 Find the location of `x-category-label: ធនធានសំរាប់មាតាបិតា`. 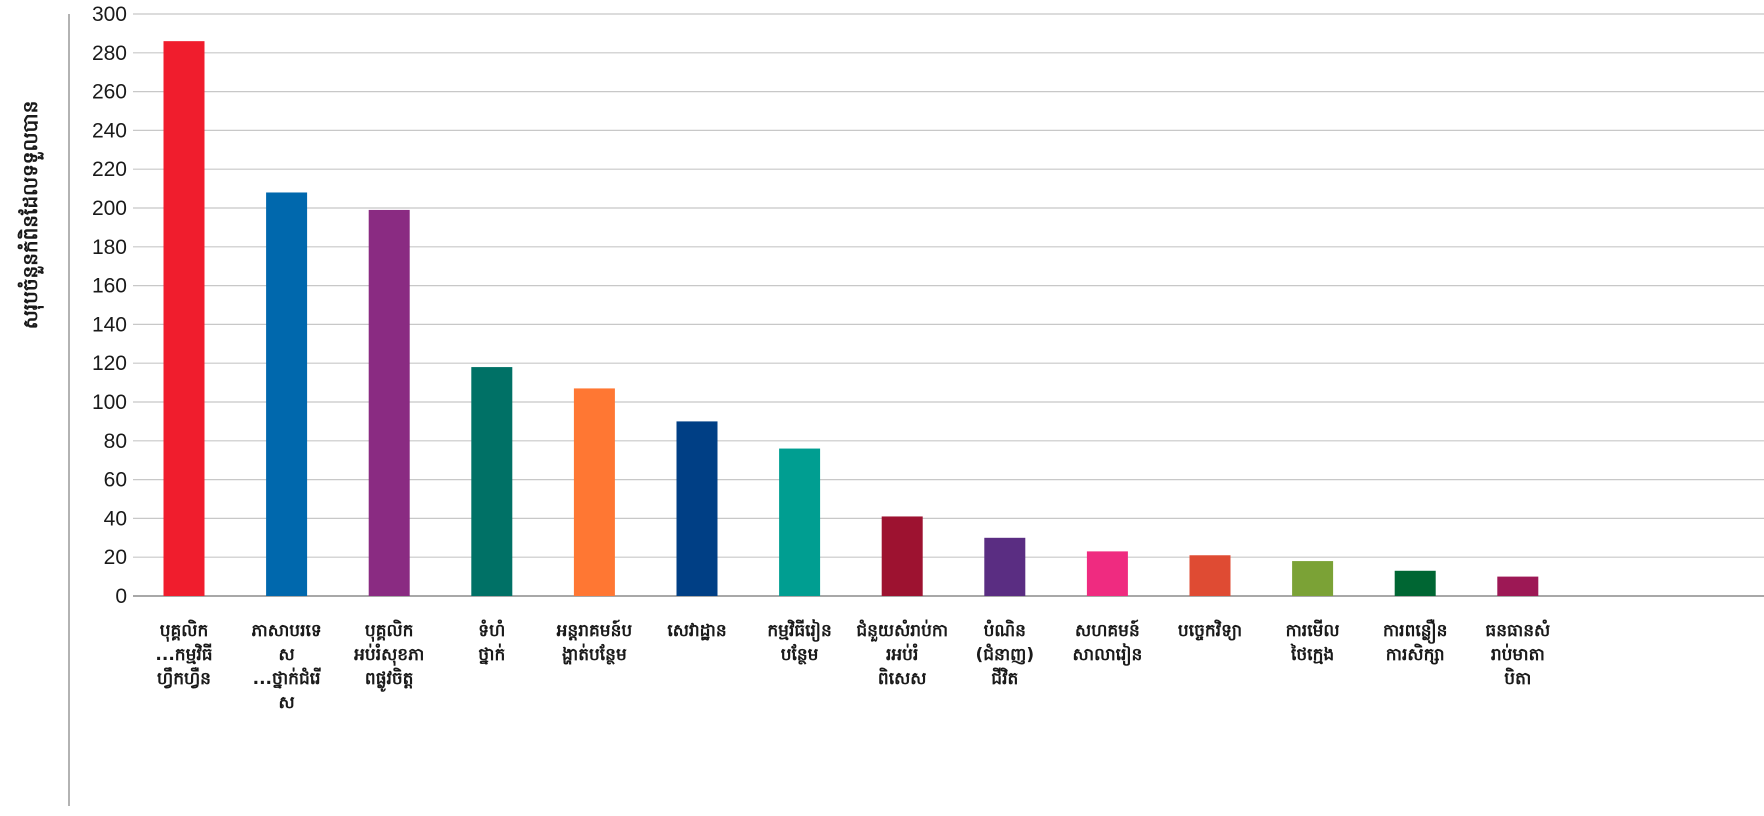

x-category-label: ធនធានសំរាប់មាតាបិតា is located at coordinates (1517, 654).